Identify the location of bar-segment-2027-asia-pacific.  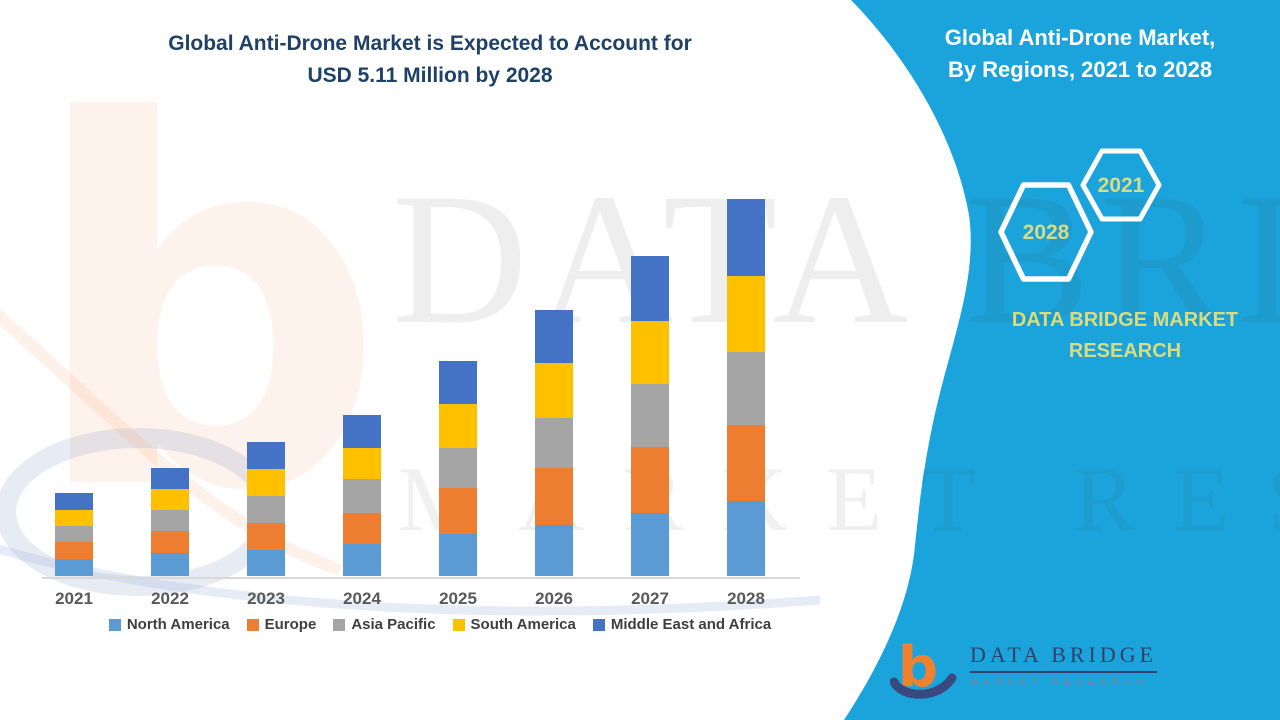
(650, 415).